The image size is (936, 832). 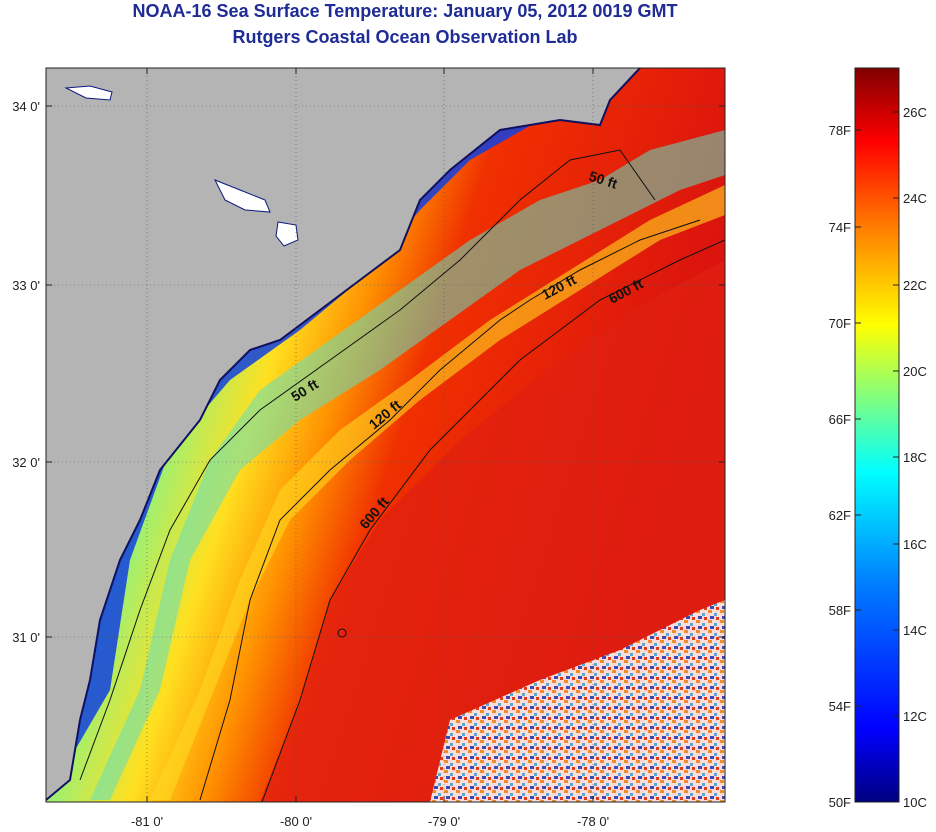 I want to click on lake-moultrie, so click(x=287, y=234).